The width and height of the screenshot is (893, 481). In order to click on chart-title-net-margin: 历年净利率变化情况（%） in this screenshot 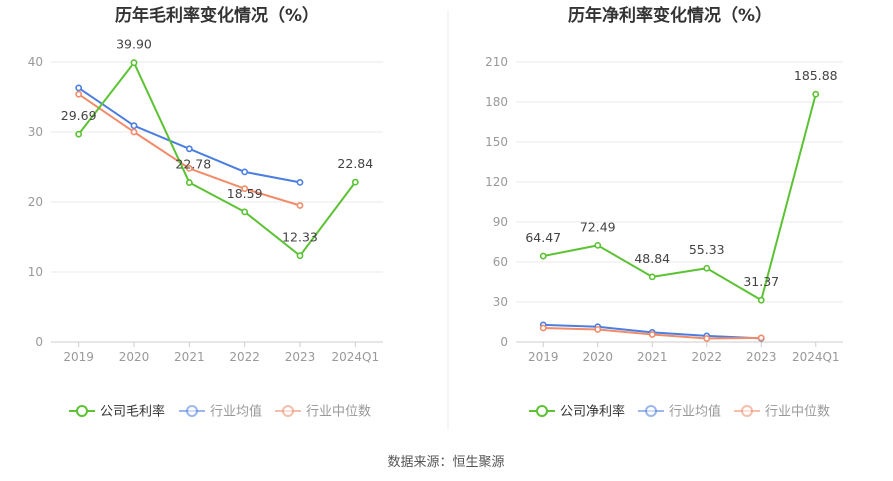, I will do `click(670, 15)`.